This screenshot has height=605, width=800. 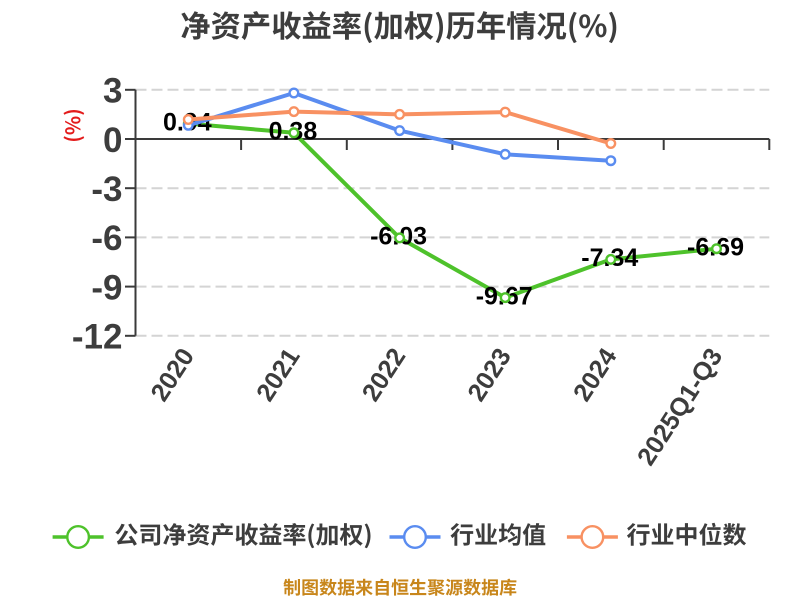 I want to click on svg-text: -6, so click(x=106, y=238).